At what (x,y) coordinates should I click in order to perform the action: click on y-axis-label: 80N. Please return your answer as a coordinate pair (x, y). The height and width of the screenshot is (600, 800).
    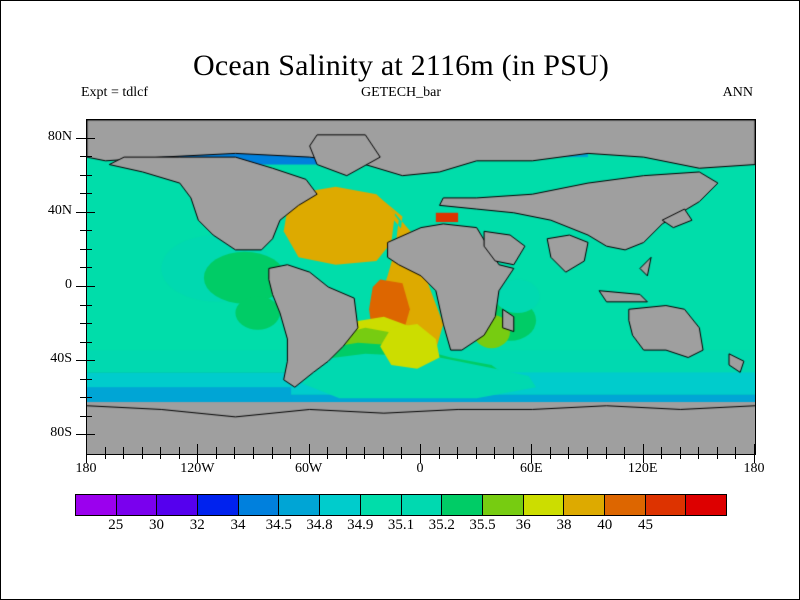
    Looking at the image, I should click on (59, 136).